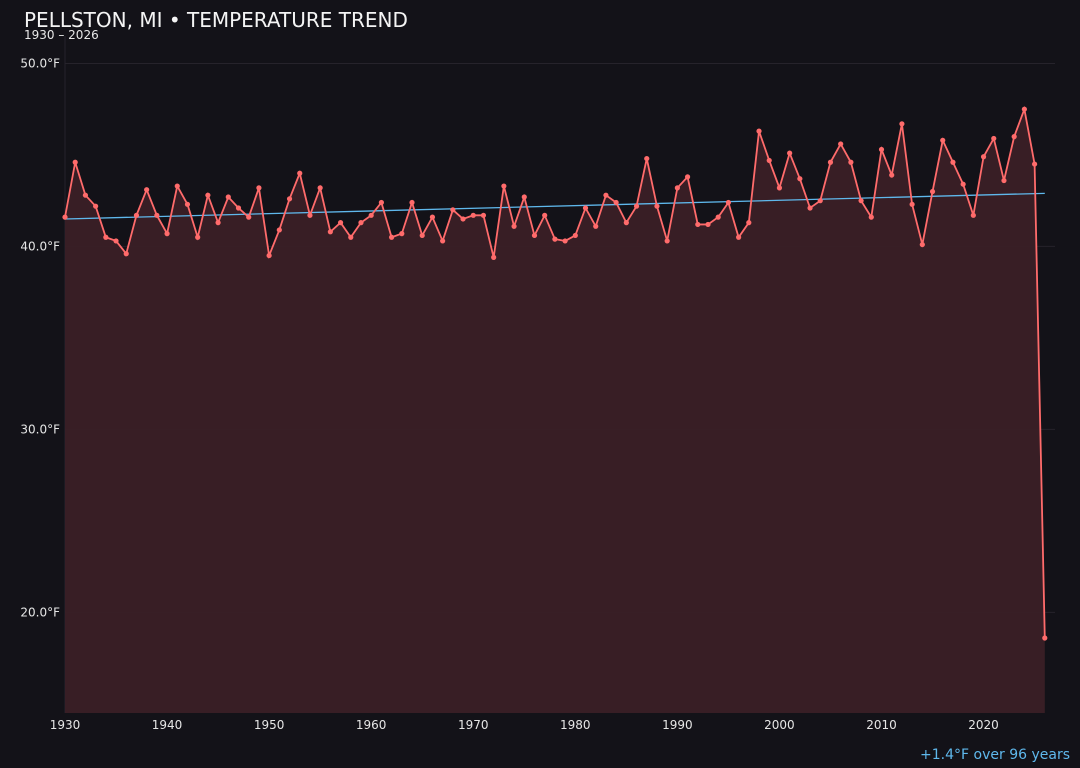  What do you see at coordinates (40, 246) in the screenshot?
I see `y-tick-label: 40.0°F` at bounding box center [40, 246].